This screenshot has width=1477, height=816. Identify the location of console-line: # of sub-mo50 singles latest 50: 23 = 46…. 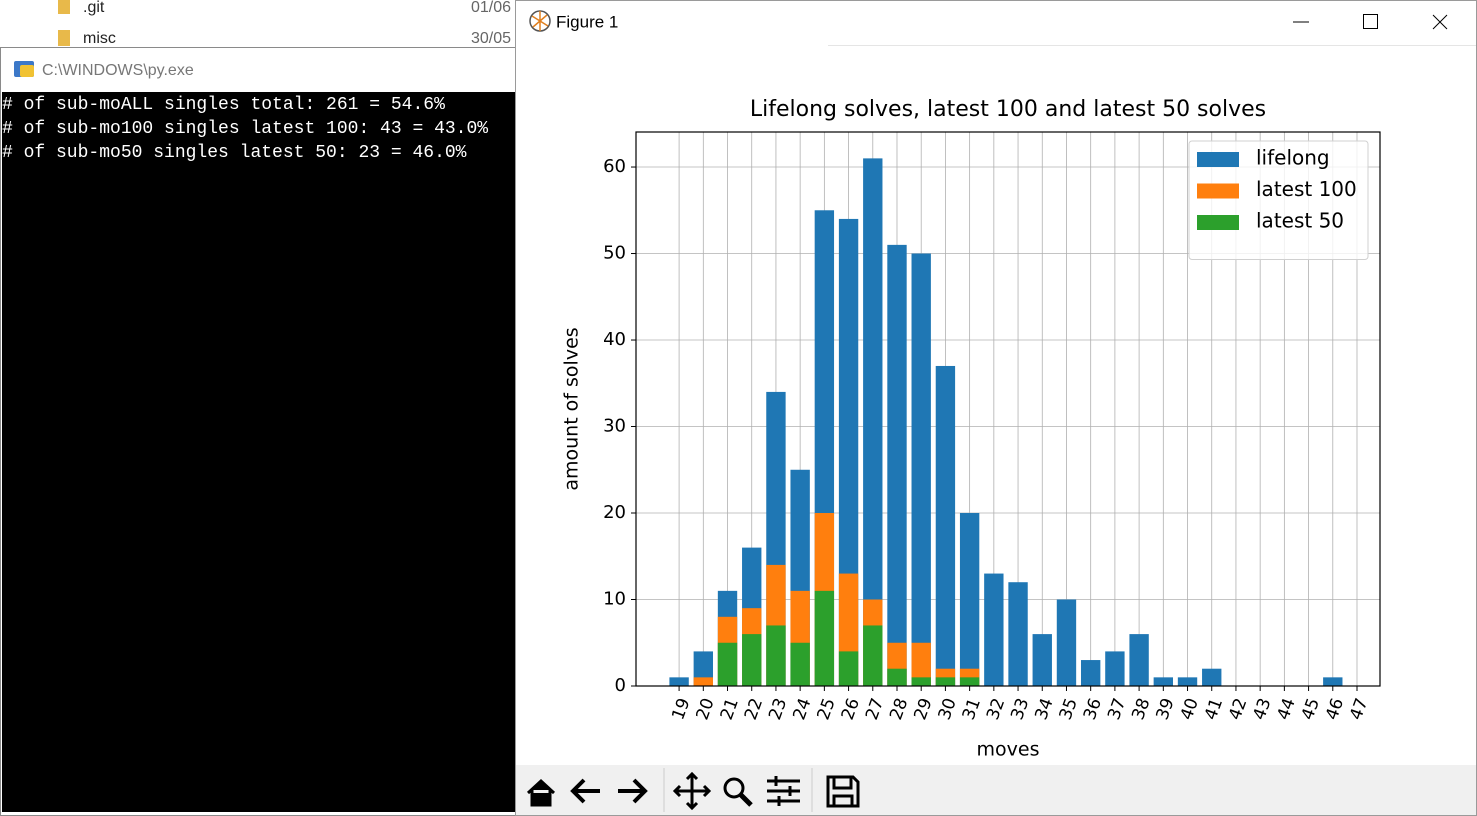
(234, 153).